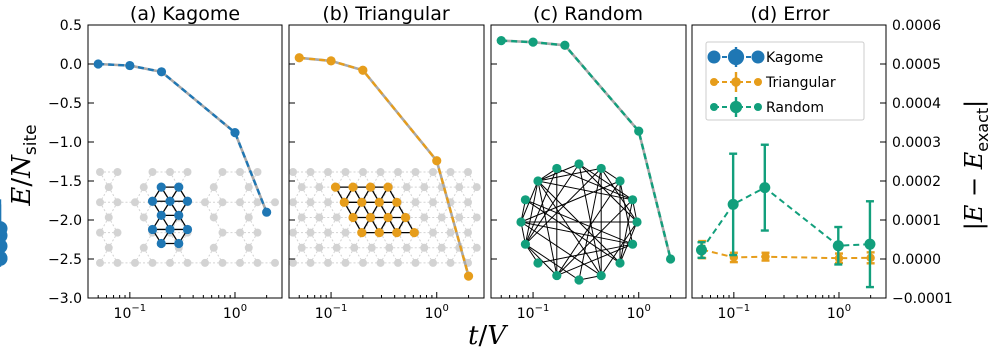  I want to click on panel-title-c: (c) Random, so click(588, 14).